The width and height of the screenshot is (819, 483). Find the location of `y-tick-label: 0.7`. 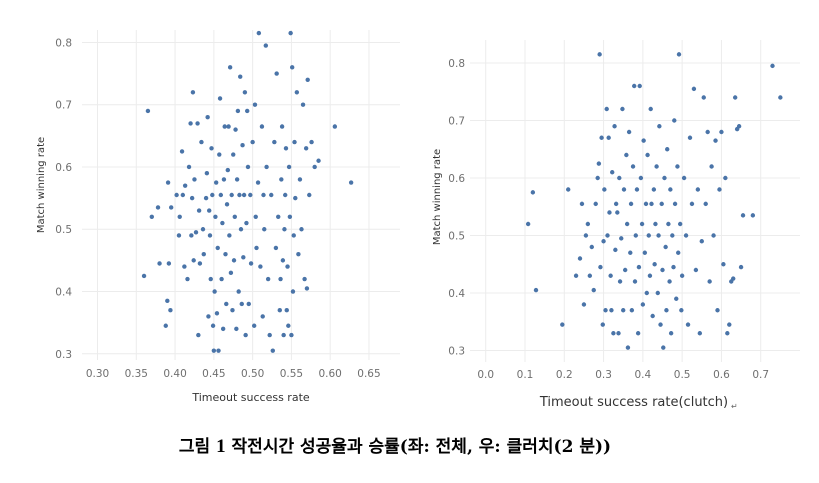

y-tick-label: 0.7 is located at coordinates (63, 106).